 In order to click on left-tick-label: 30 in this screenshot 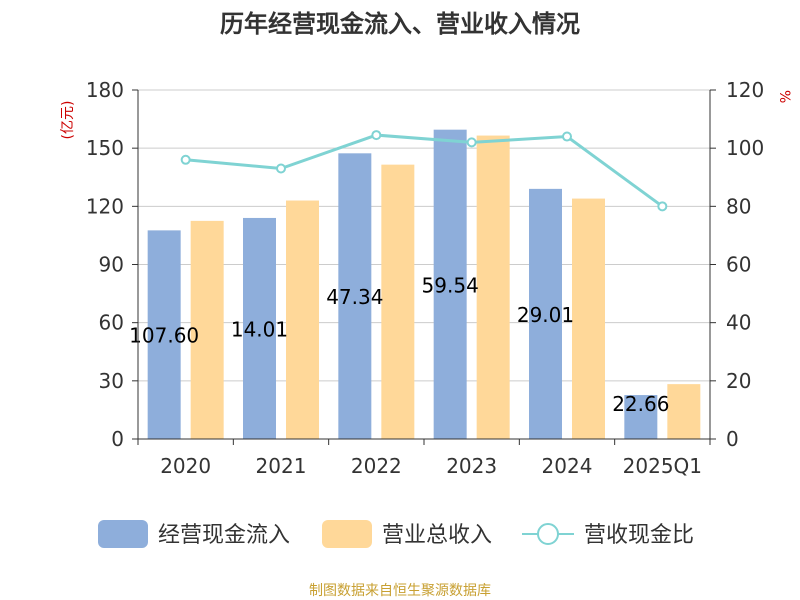, I will do `click(111, 381)`.